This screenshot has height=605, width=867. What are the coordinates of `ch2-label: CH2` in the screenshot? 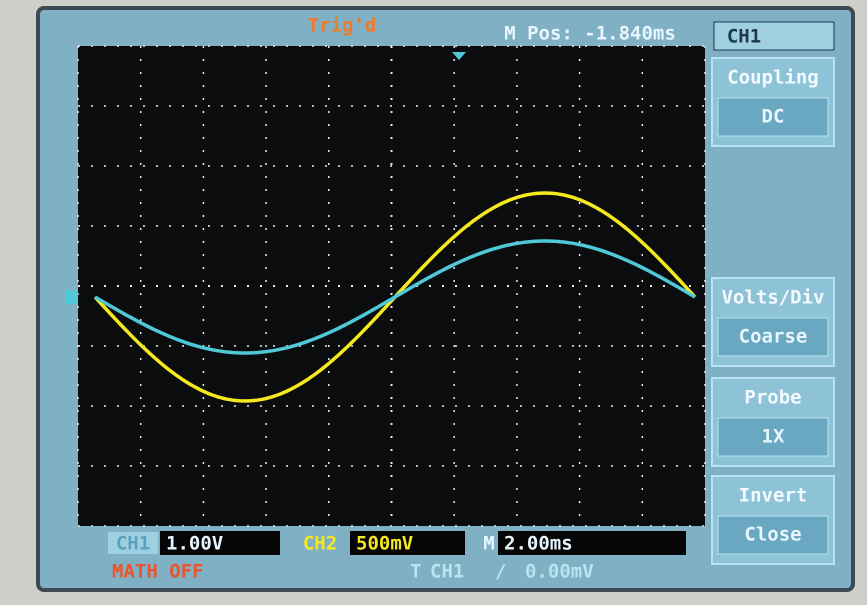 It's located at (320, 544).